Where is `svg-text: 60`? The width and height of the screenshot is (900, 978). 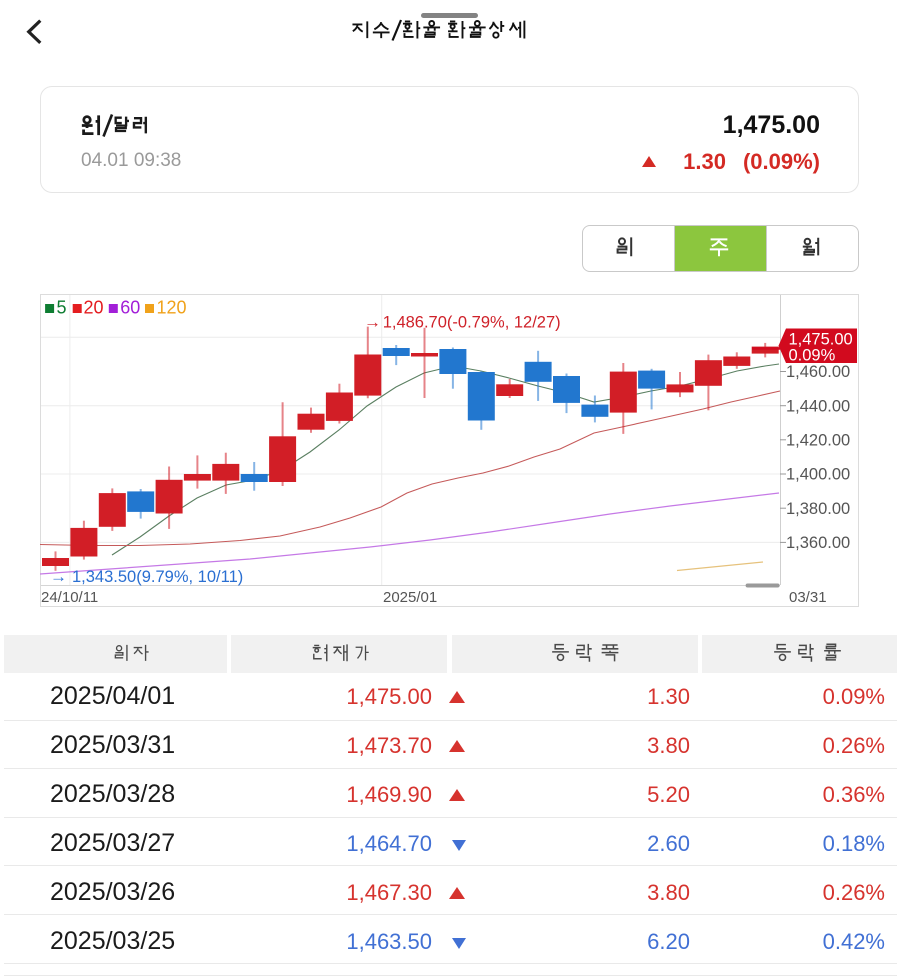 svg-text: 60 is located at coordinates (130, 308).